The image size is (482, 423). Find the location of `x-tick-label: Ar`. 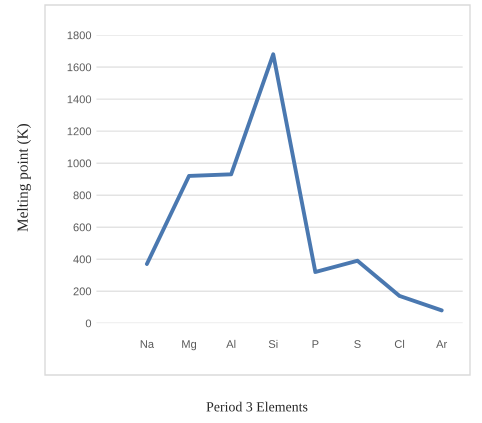

x-tick-label: Ar is located at coordinates (442, 344).